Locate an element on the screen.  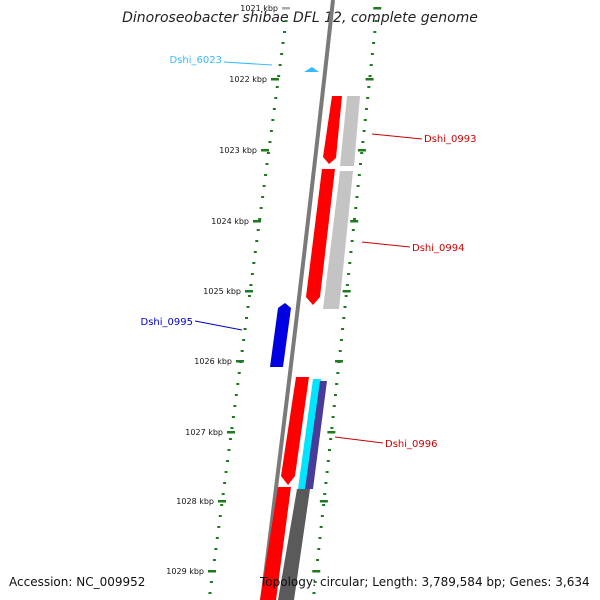
accession-text: Accession: NC_009952 is located at coordinates (77, 582).